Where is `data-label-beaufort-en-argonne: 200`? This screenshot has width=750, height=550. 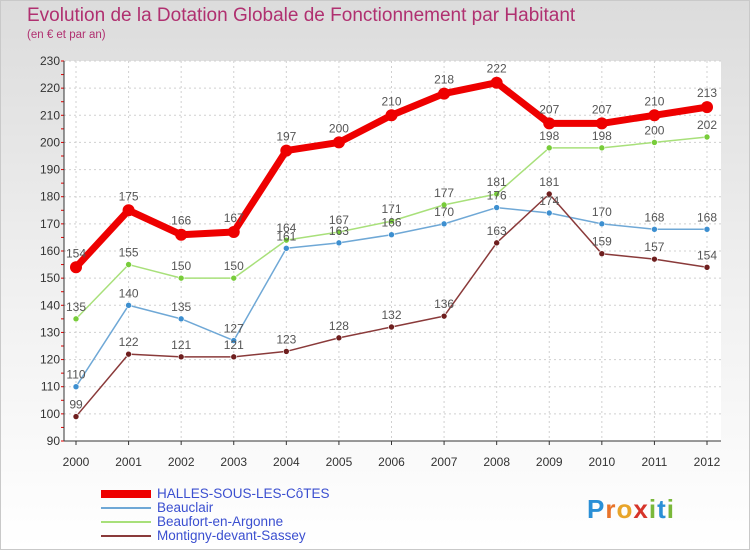 data-label-beaufort-en-argonne: 200 is located at coordinates (654, 130).